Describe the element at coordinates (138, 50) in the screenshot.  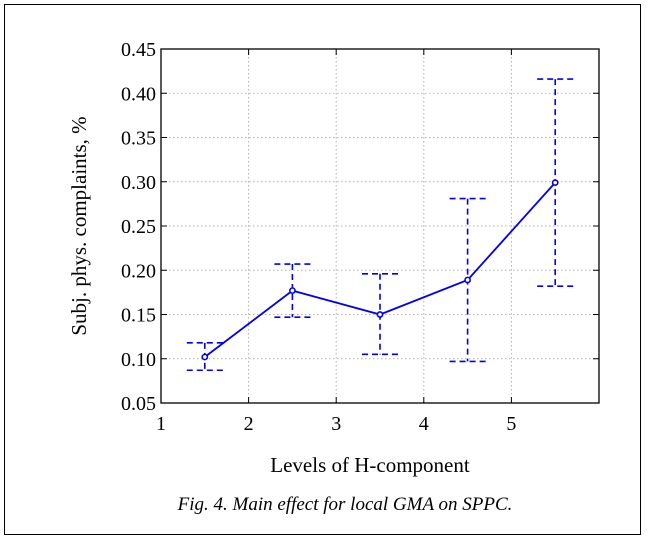
I see `y-tick-label-8: 0.45` at that location.